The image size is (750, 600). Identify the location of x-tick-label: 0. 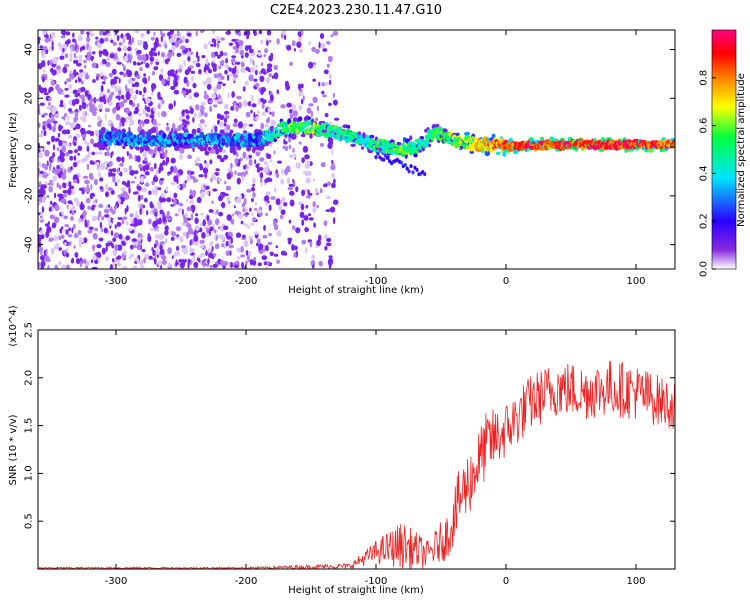
(506, 281).